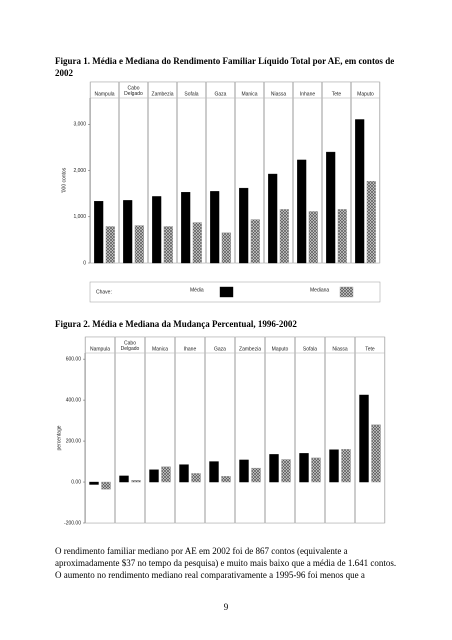 This screenshot has width=452, height=640. Describe the element at coordinates (226, 607) in the screenshot. I see `page-number: 9` at that location.